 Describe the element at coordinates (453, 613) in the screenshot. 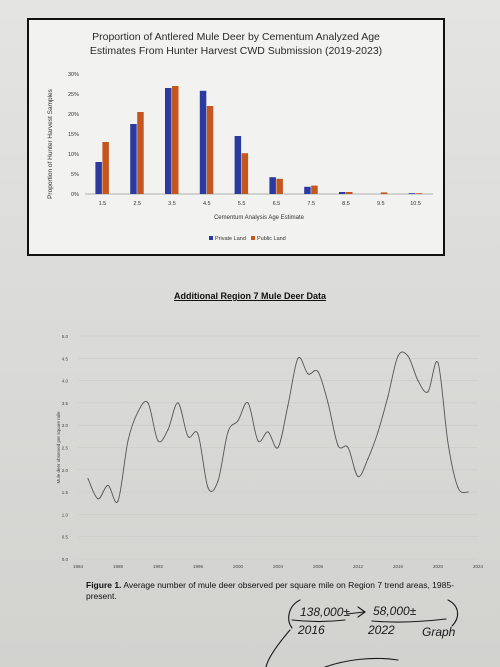

I see `ink-bracket-right` at that location.